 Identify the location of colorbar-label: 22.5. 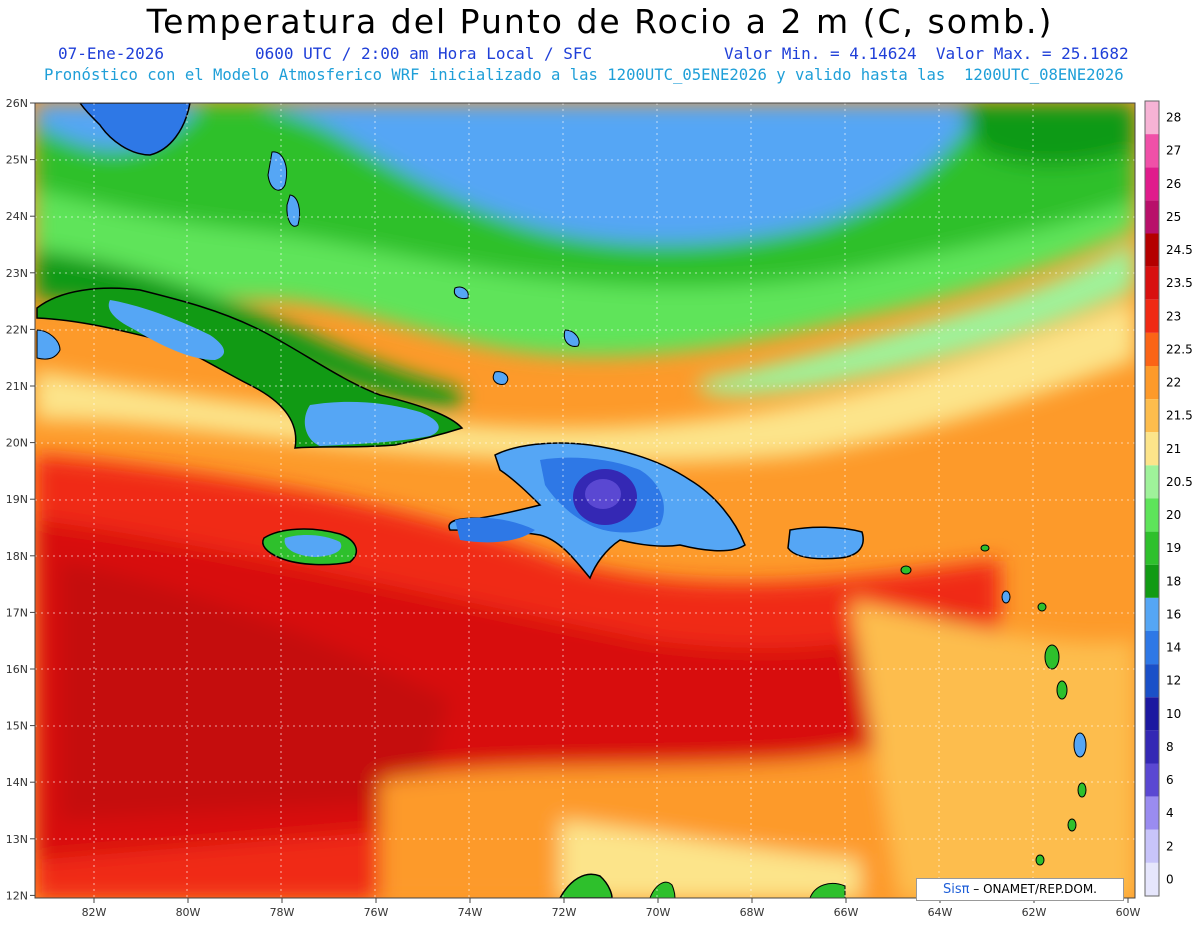
(1179, 349).